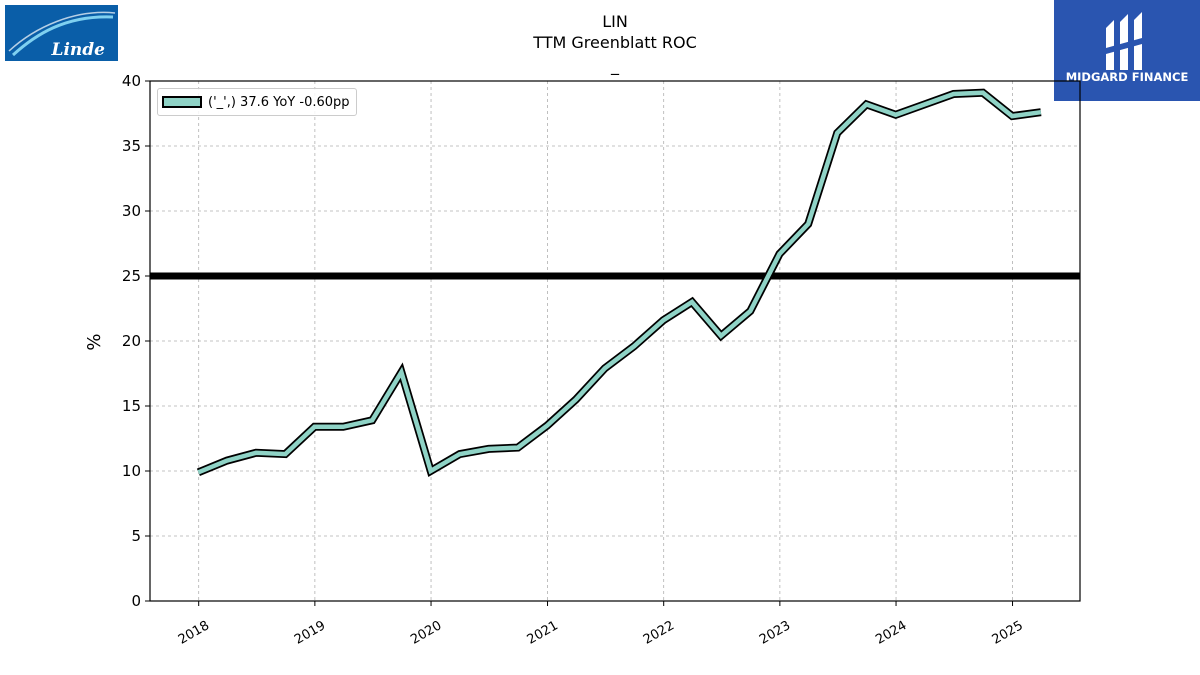 The height and width of the screenshot is (675, 1200). Describe the element at coordinates (131, 341) in the screenshot. I see `y-tick-label: 20` at that location.